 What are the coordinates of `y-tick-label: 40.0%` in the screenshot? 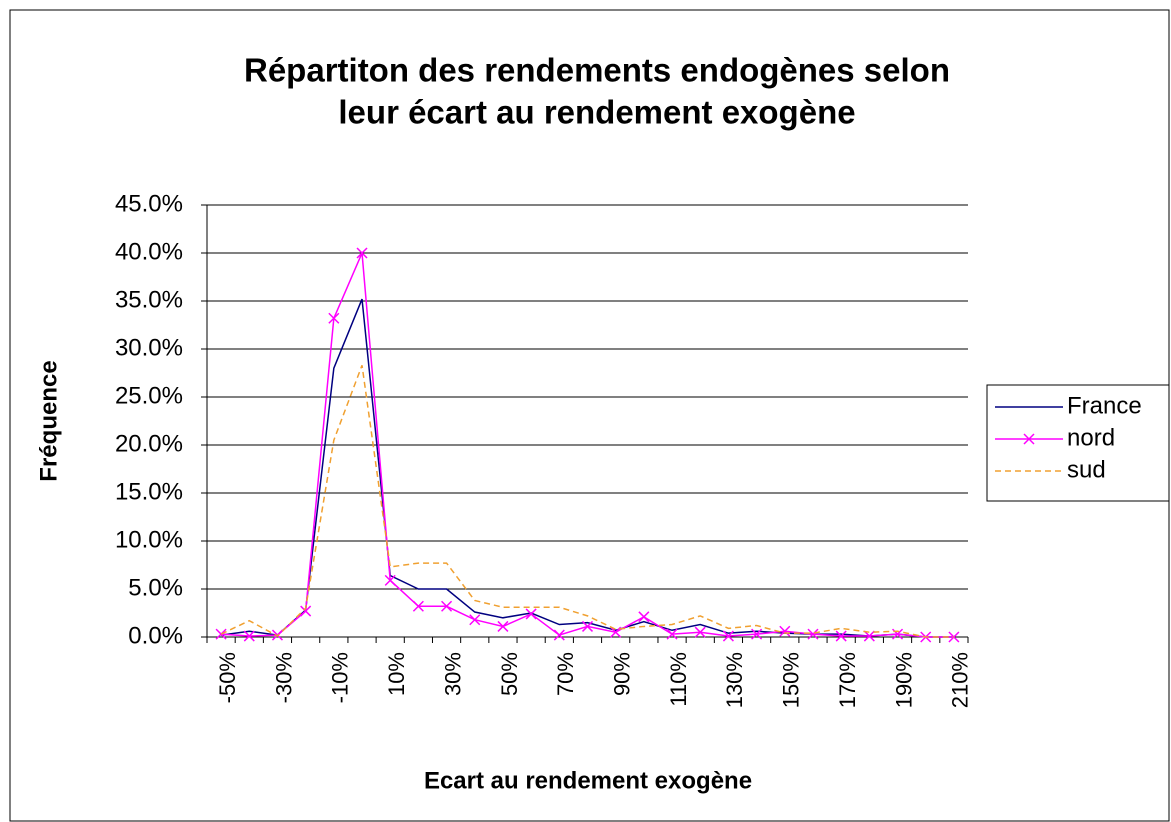 It's located at (149, 251).